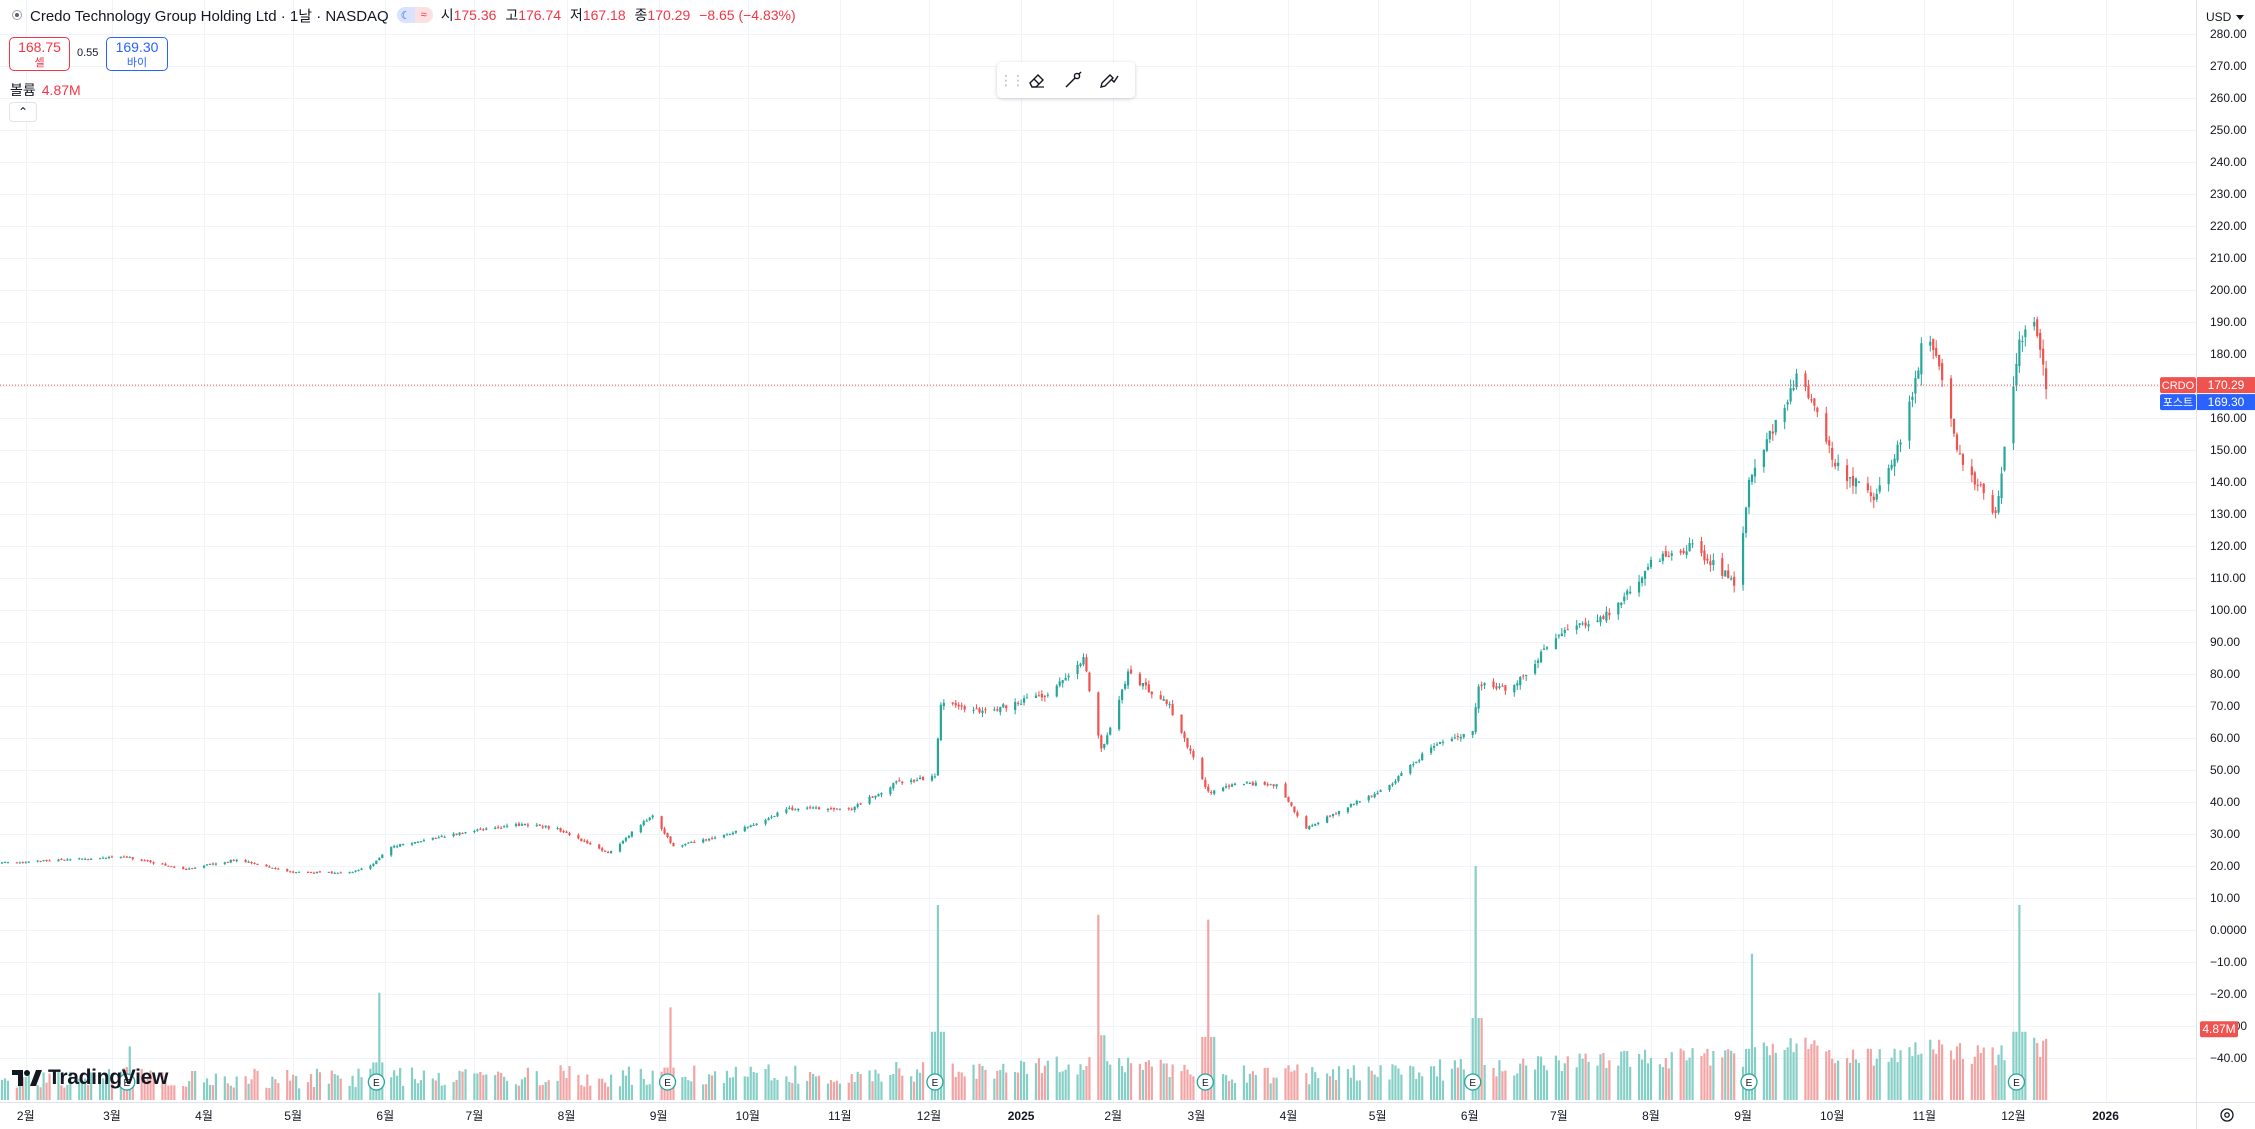  I want to click on session-badges: ☾ ≈, so click(414, 15).